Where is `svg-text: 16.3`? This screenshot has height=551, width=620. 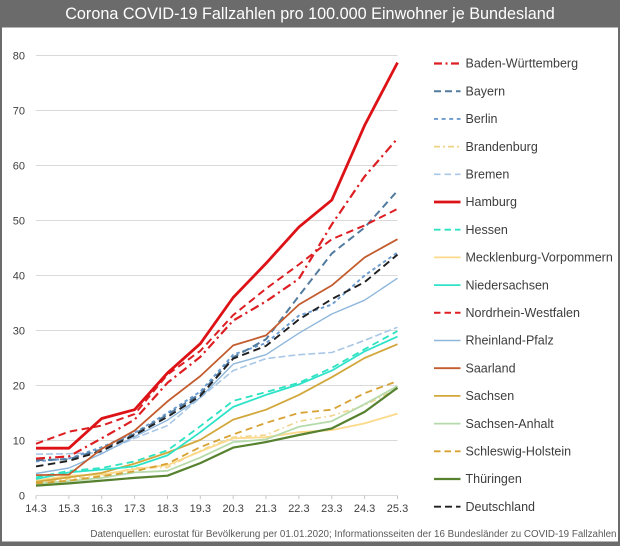 svg-text: 16.3 is located at coordinates (101, 509).